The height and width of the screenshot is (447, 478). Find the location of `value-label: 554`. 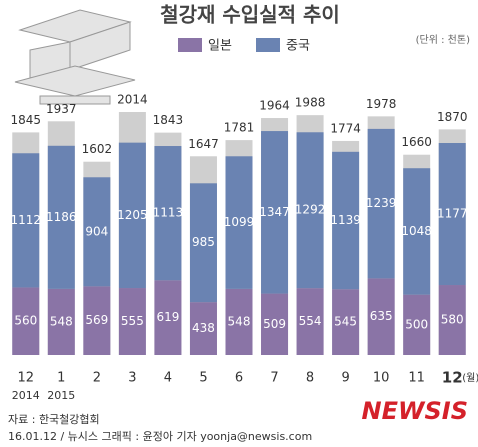

value-label: 554 is located at coordinates (310, 321).